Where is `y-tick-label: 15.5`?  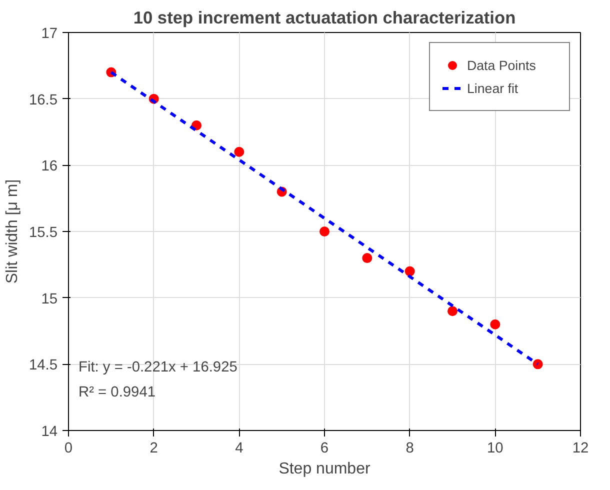
y-tick-label: 15.5 is located at coordinates (43, 233).